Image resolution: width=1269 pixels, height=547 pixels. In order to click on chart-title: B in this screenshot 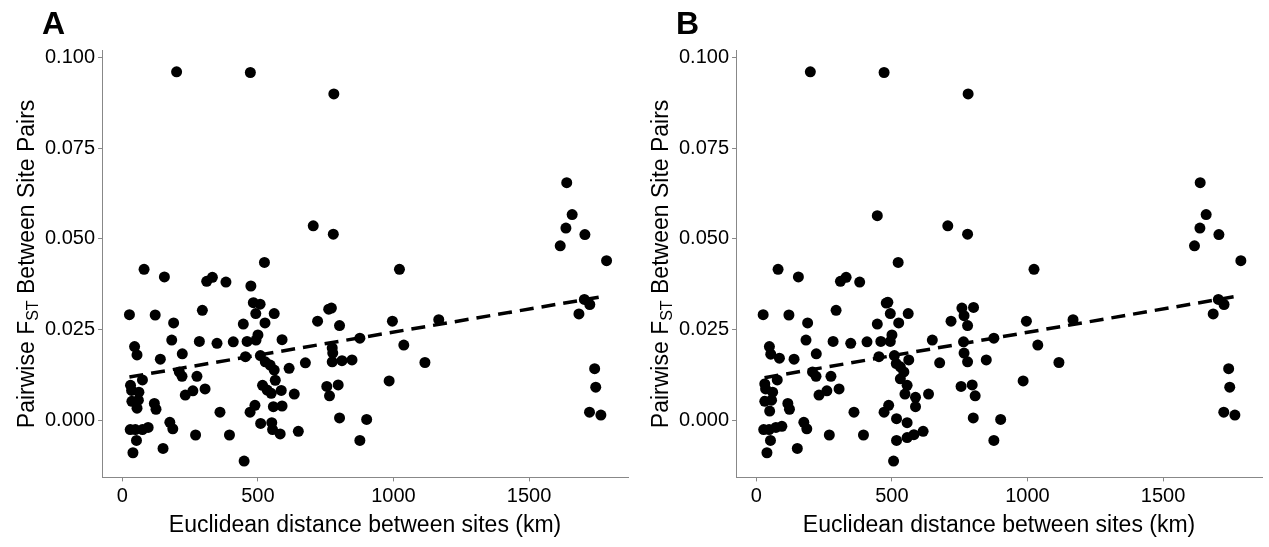, I will do `click(688, 23)`.